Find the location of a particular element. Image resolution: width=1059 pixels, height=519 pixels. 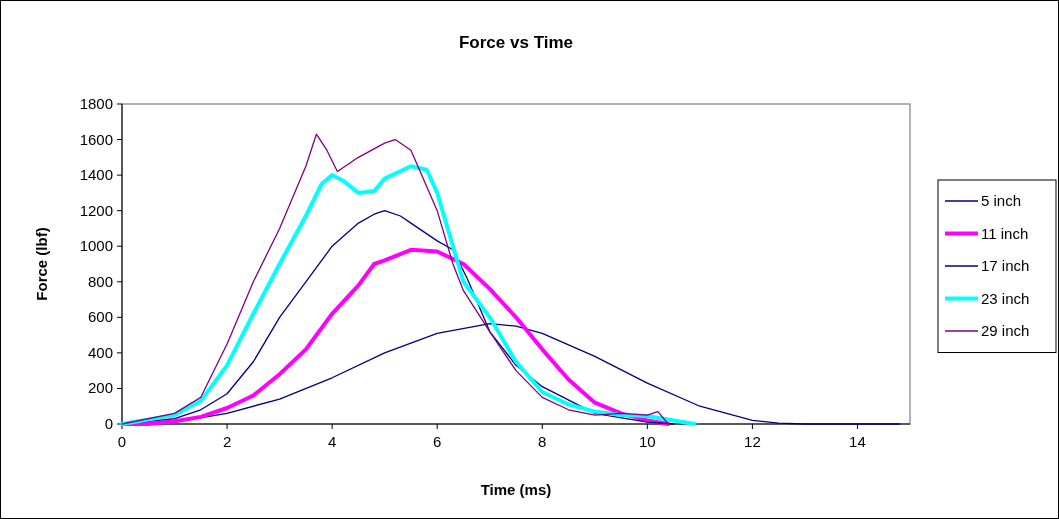

x-axis-title: Time (ms) is located at coordinates (516, 489).